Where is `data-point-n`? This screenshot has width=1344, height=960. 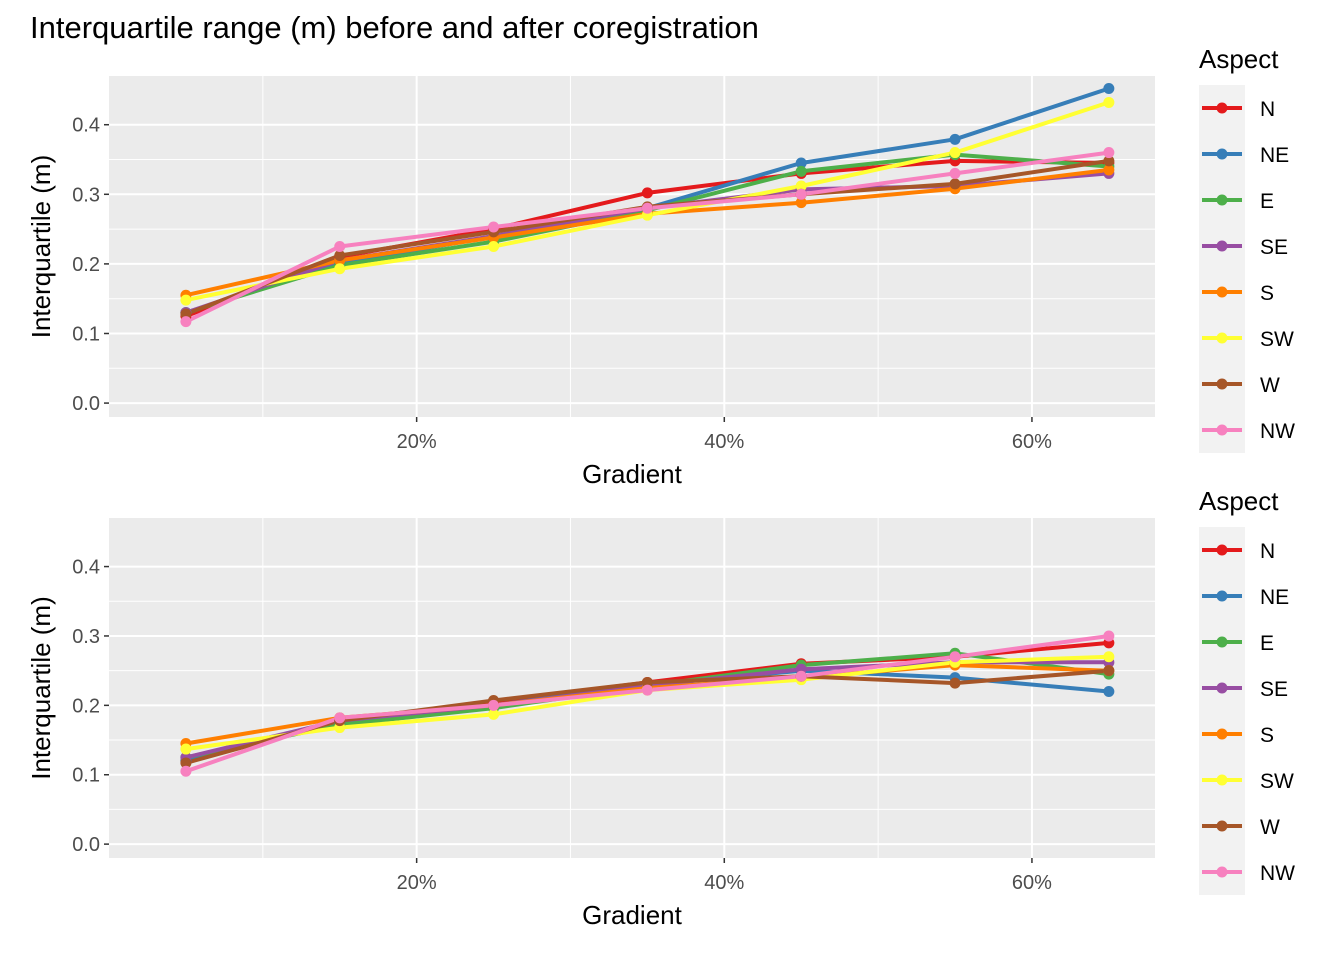
data-point-n is located at coordinates (647, 193).